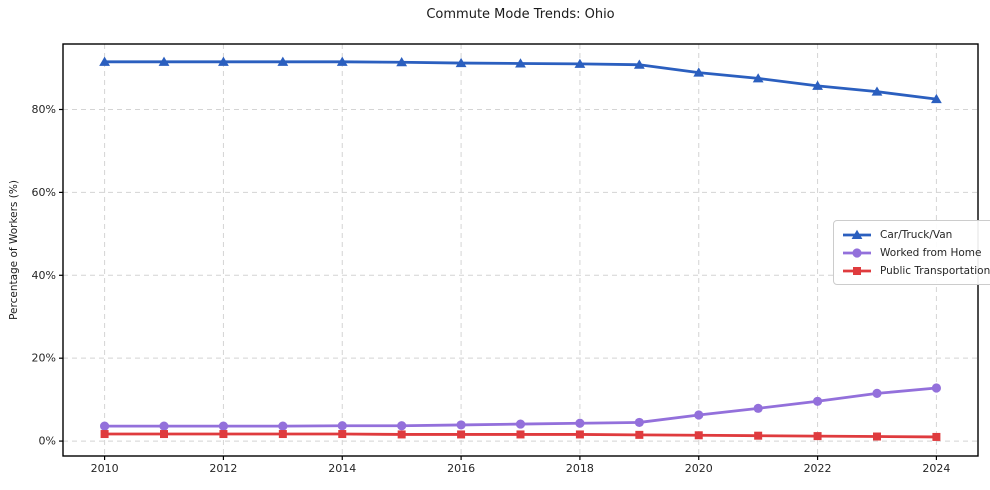  Describe the element at coordinates (936, 468) in the screenshot. I see `x-tick-label: 2024` at that location.